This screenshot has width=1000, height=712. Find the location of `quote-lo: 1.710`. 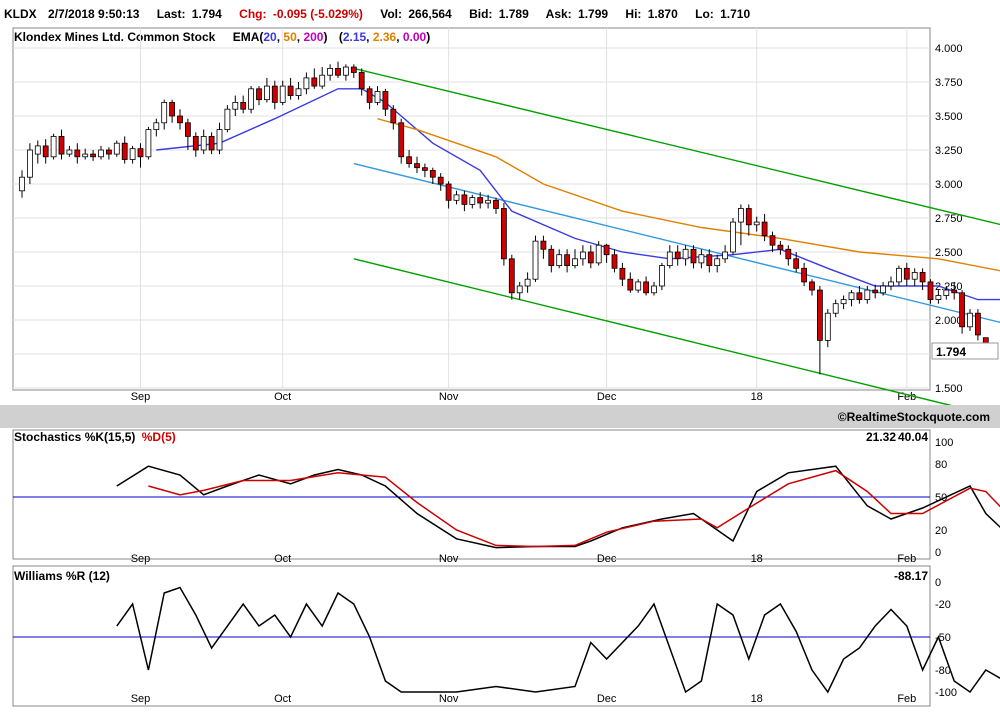

quote-lo: 1.710 is located at coordinates (735, 14).